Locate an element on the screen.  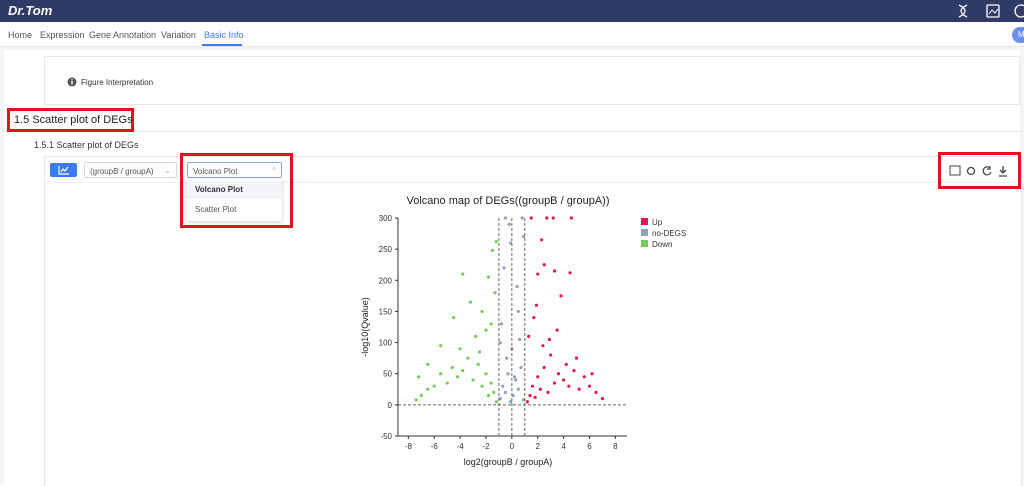
caret: ^ is located at coordinates (274, 170).